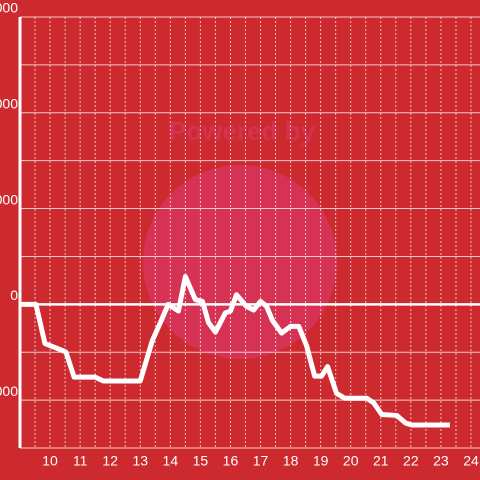  I want to click on x-tick-label: 14, so click(171, 461).